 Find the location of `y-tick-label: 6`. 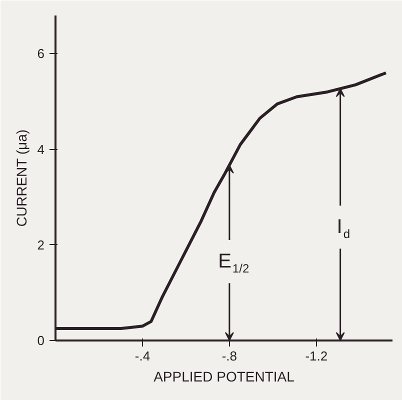

y-tick-label: 6 is located at coordinates (41, 54).